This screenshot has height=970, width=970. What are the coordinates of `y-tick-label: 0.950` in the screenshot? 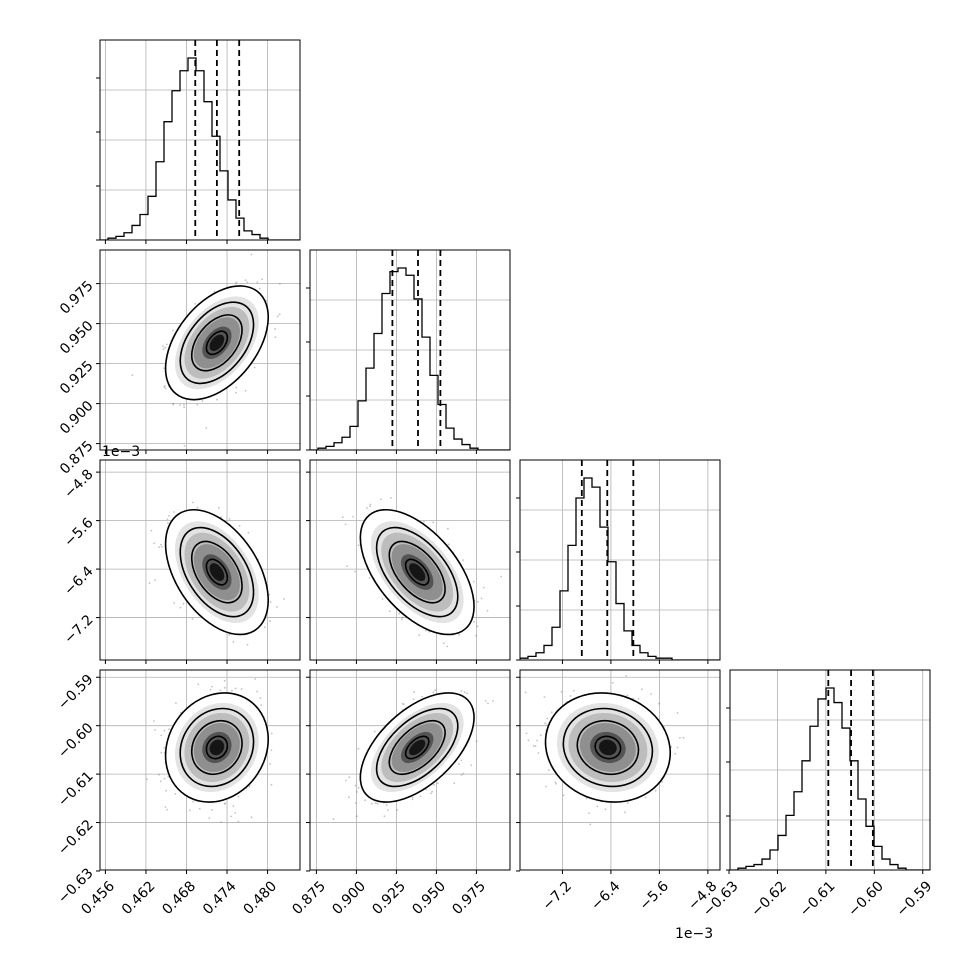 It's located at (77, 338).